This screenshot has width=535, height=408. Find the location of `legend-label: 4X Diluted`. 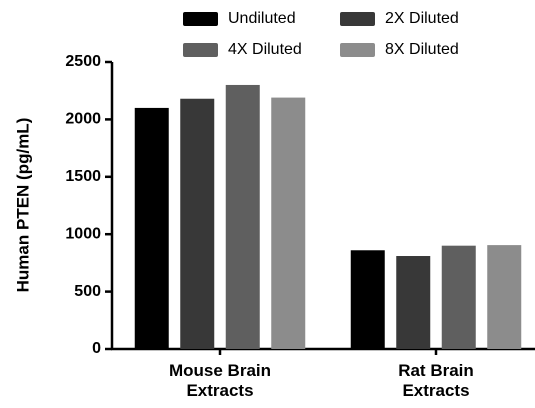

legend-label: 4X Diluted is located at coordinates (265, 49).